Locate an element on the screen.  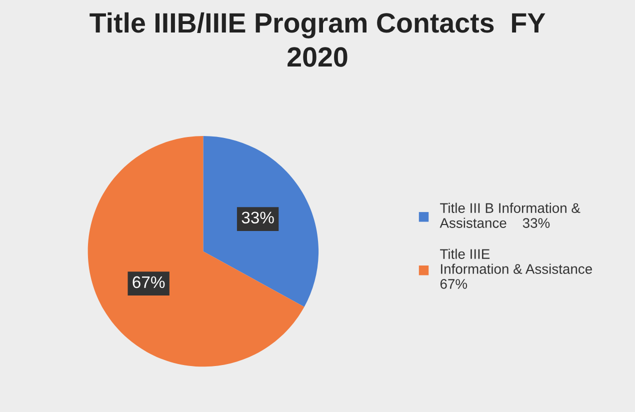
legend-label: Title IIIE Information & Assistance 67% is located at coordinates (516, 268).